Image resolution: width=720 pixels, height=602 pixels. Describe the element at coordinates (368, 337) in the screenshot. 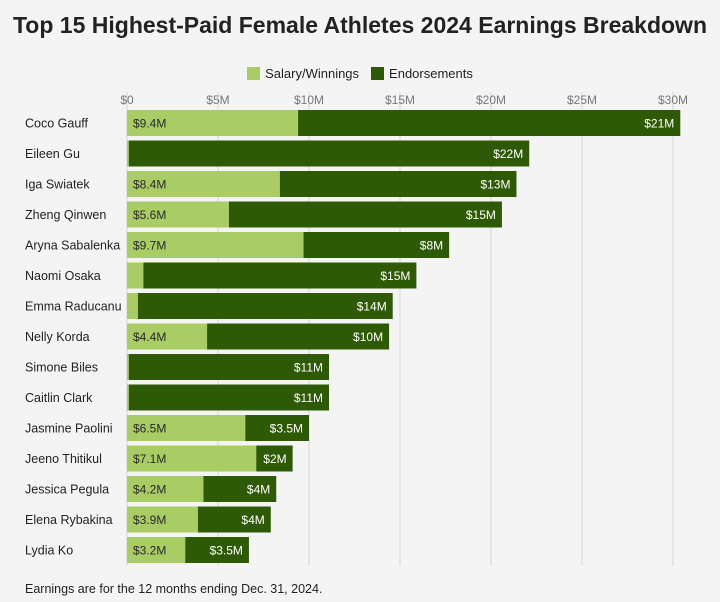

I see `data-label-endorsements: $10M` at that location.